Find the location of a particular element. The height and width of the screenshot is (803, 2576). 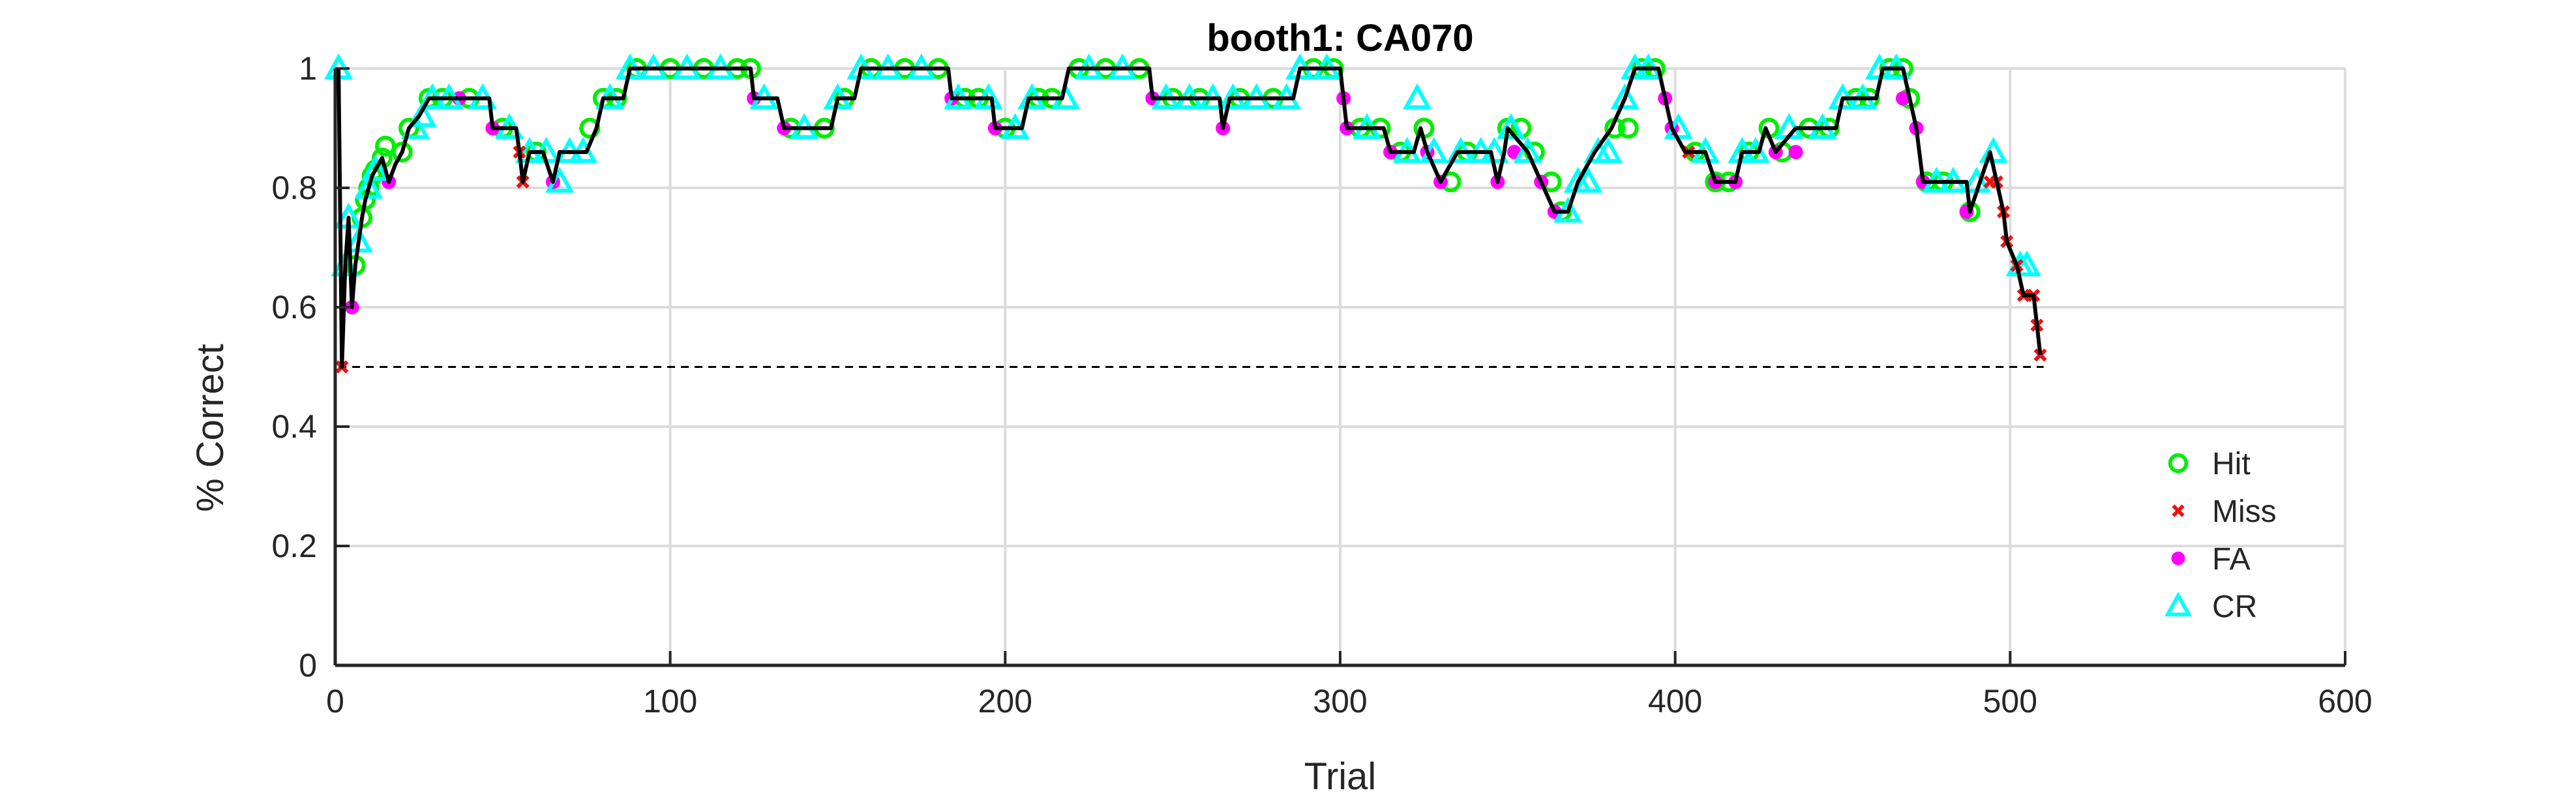

y-axis-label: % Correct is located at coordinates (210, 428).